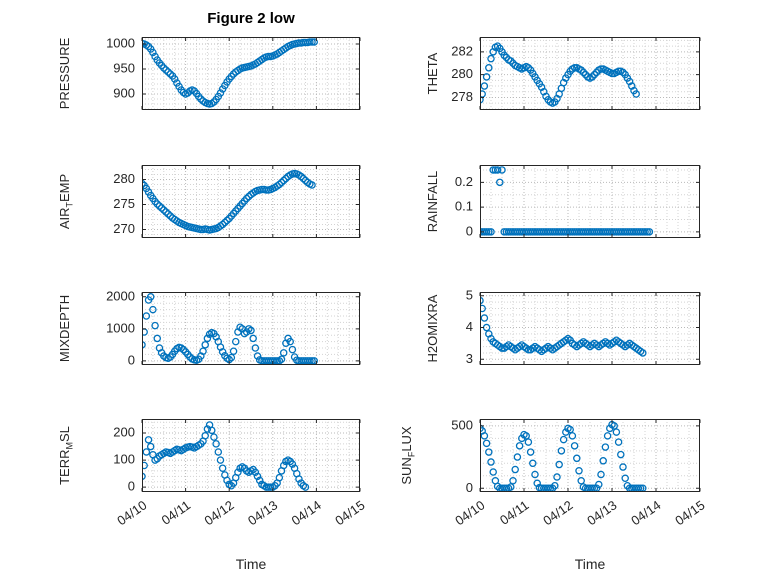 The height and width of the screenshot is (583, 778). I want to click on y-axis-label-sun-flux: SUNFLUX, so click(407, 455).